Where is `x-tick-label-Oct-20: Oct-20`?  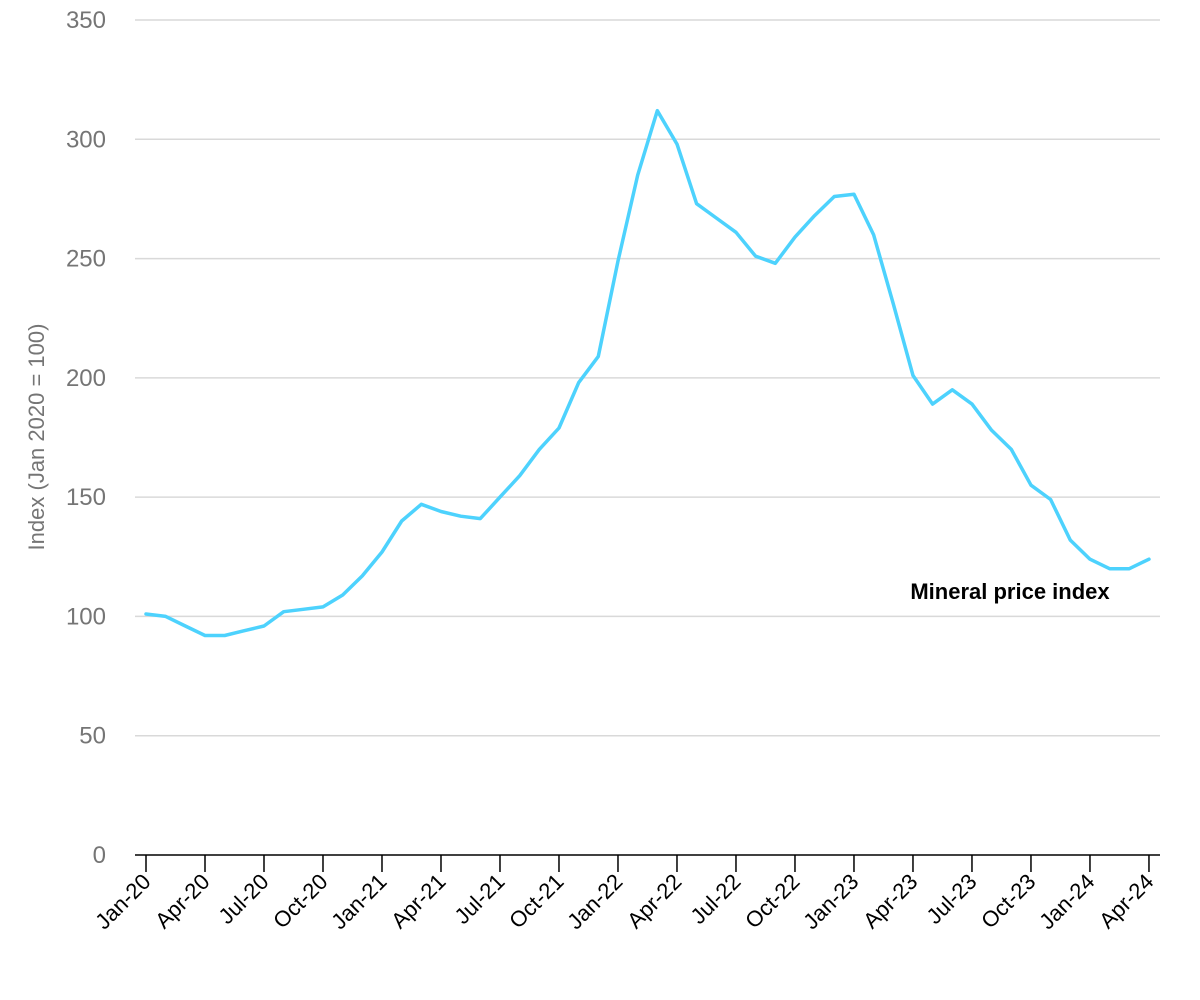 x-tick-label-Oct-20: Oct-20 is located at coordinates (300, 901).